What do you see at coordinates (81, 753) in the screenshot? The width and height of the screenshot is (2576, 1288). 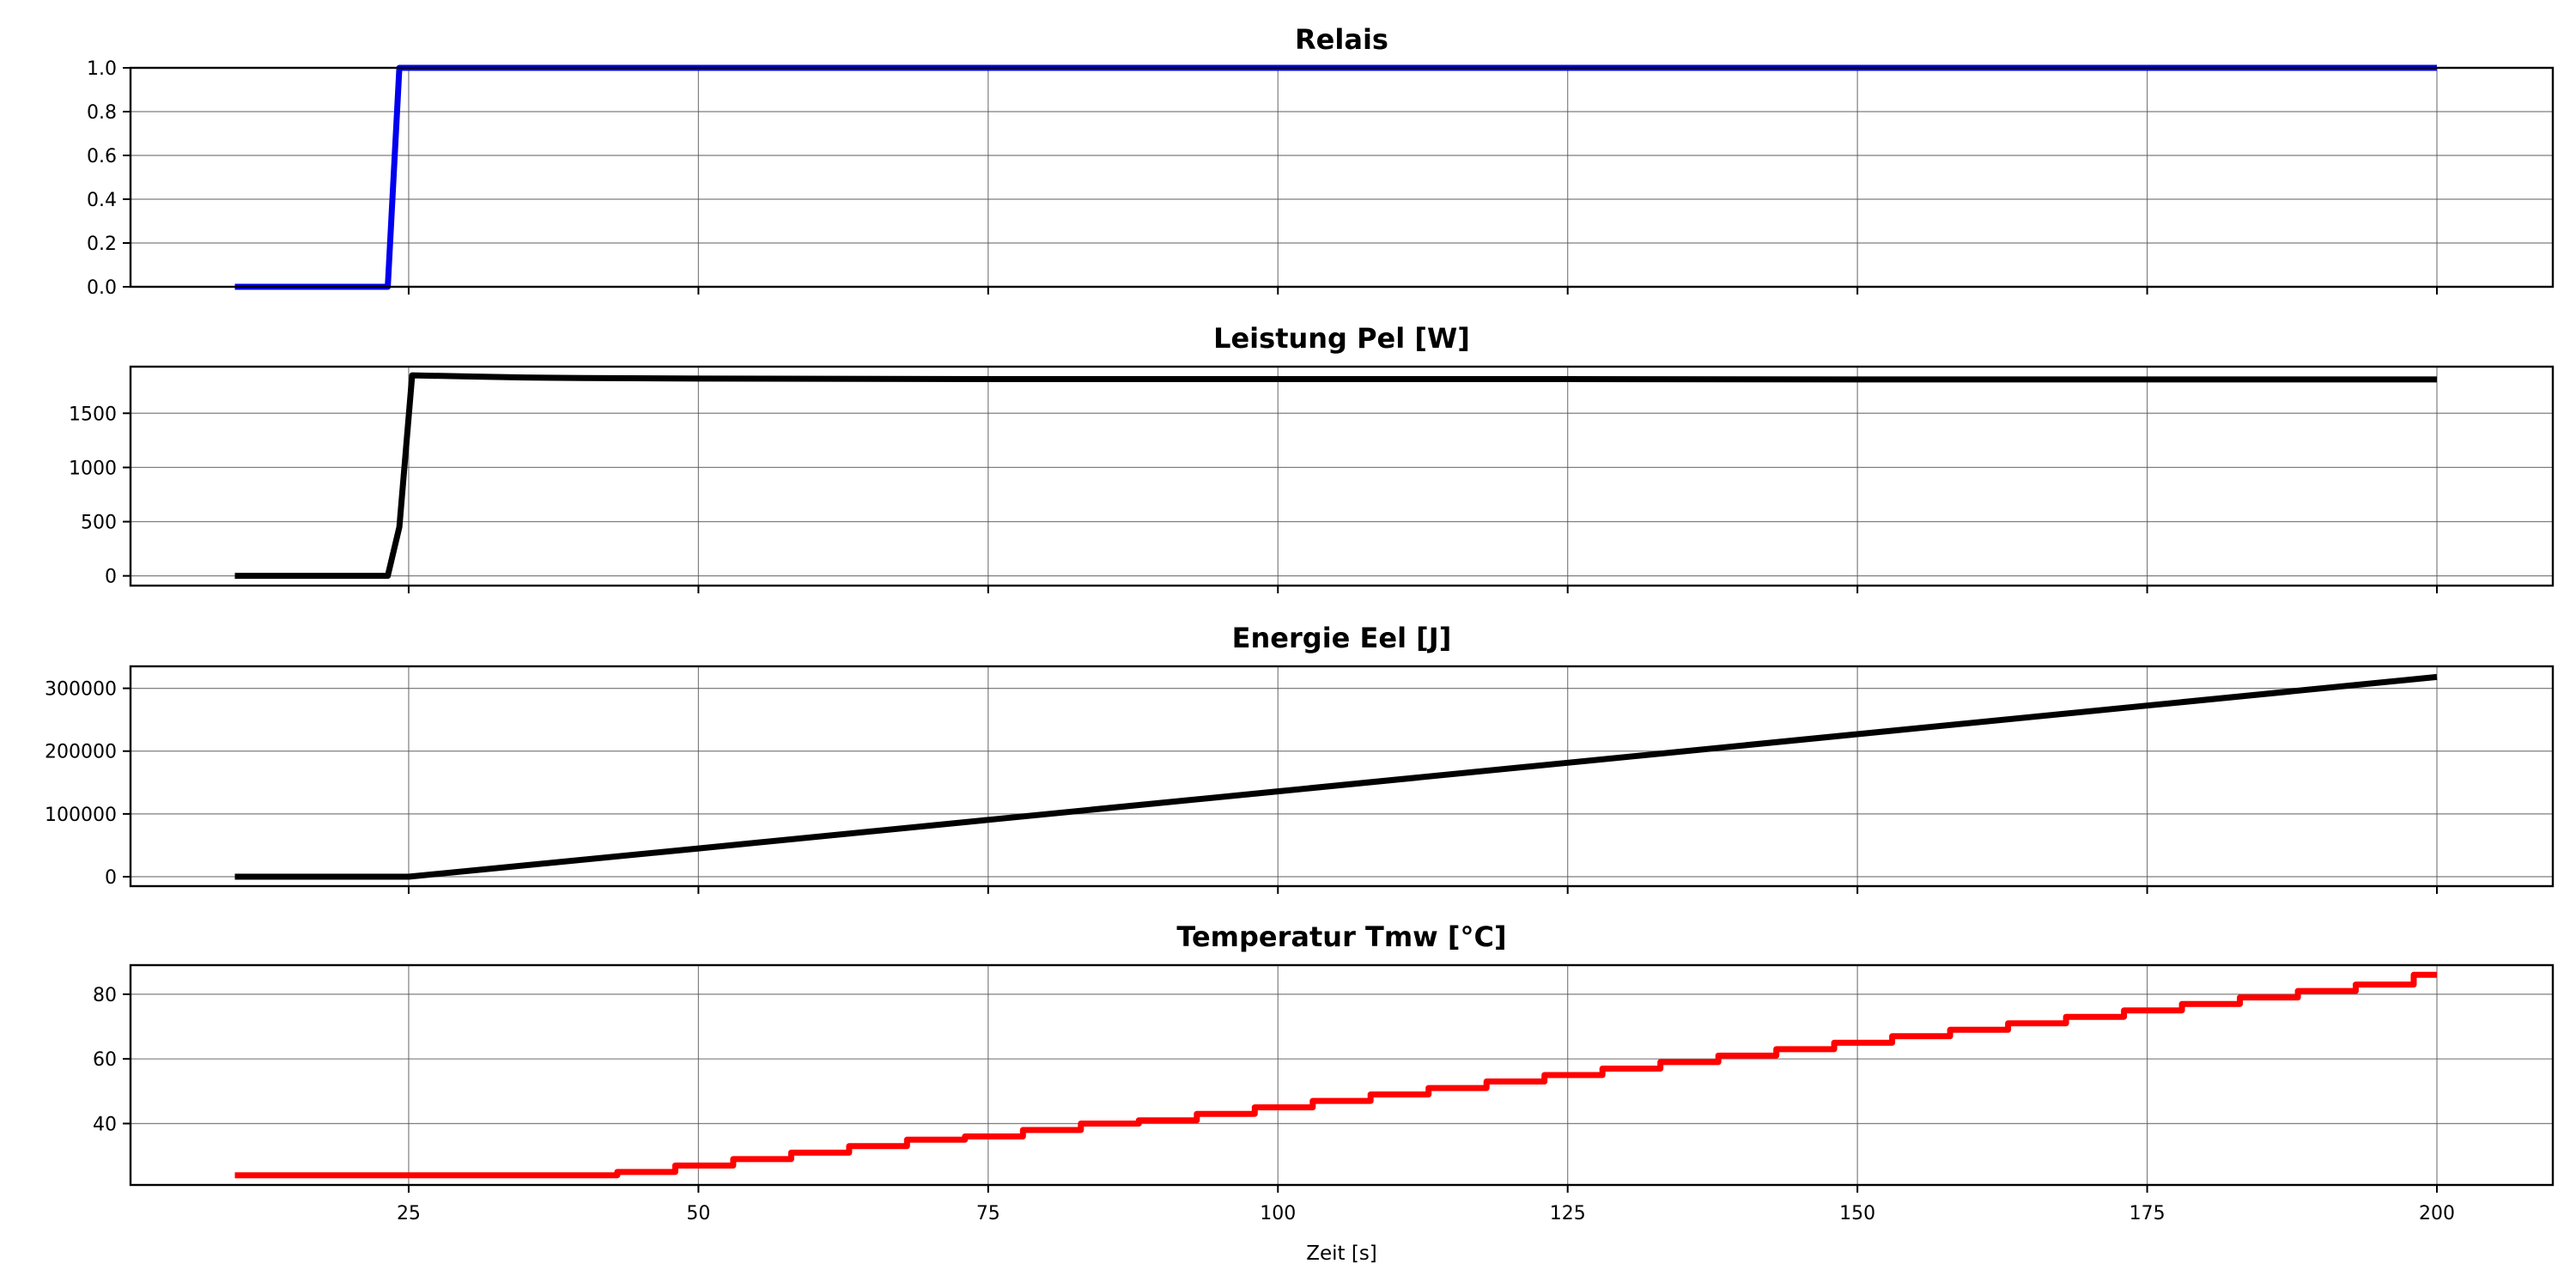 I see `y-tick-label: 200000` at bounding box center [81, 753].